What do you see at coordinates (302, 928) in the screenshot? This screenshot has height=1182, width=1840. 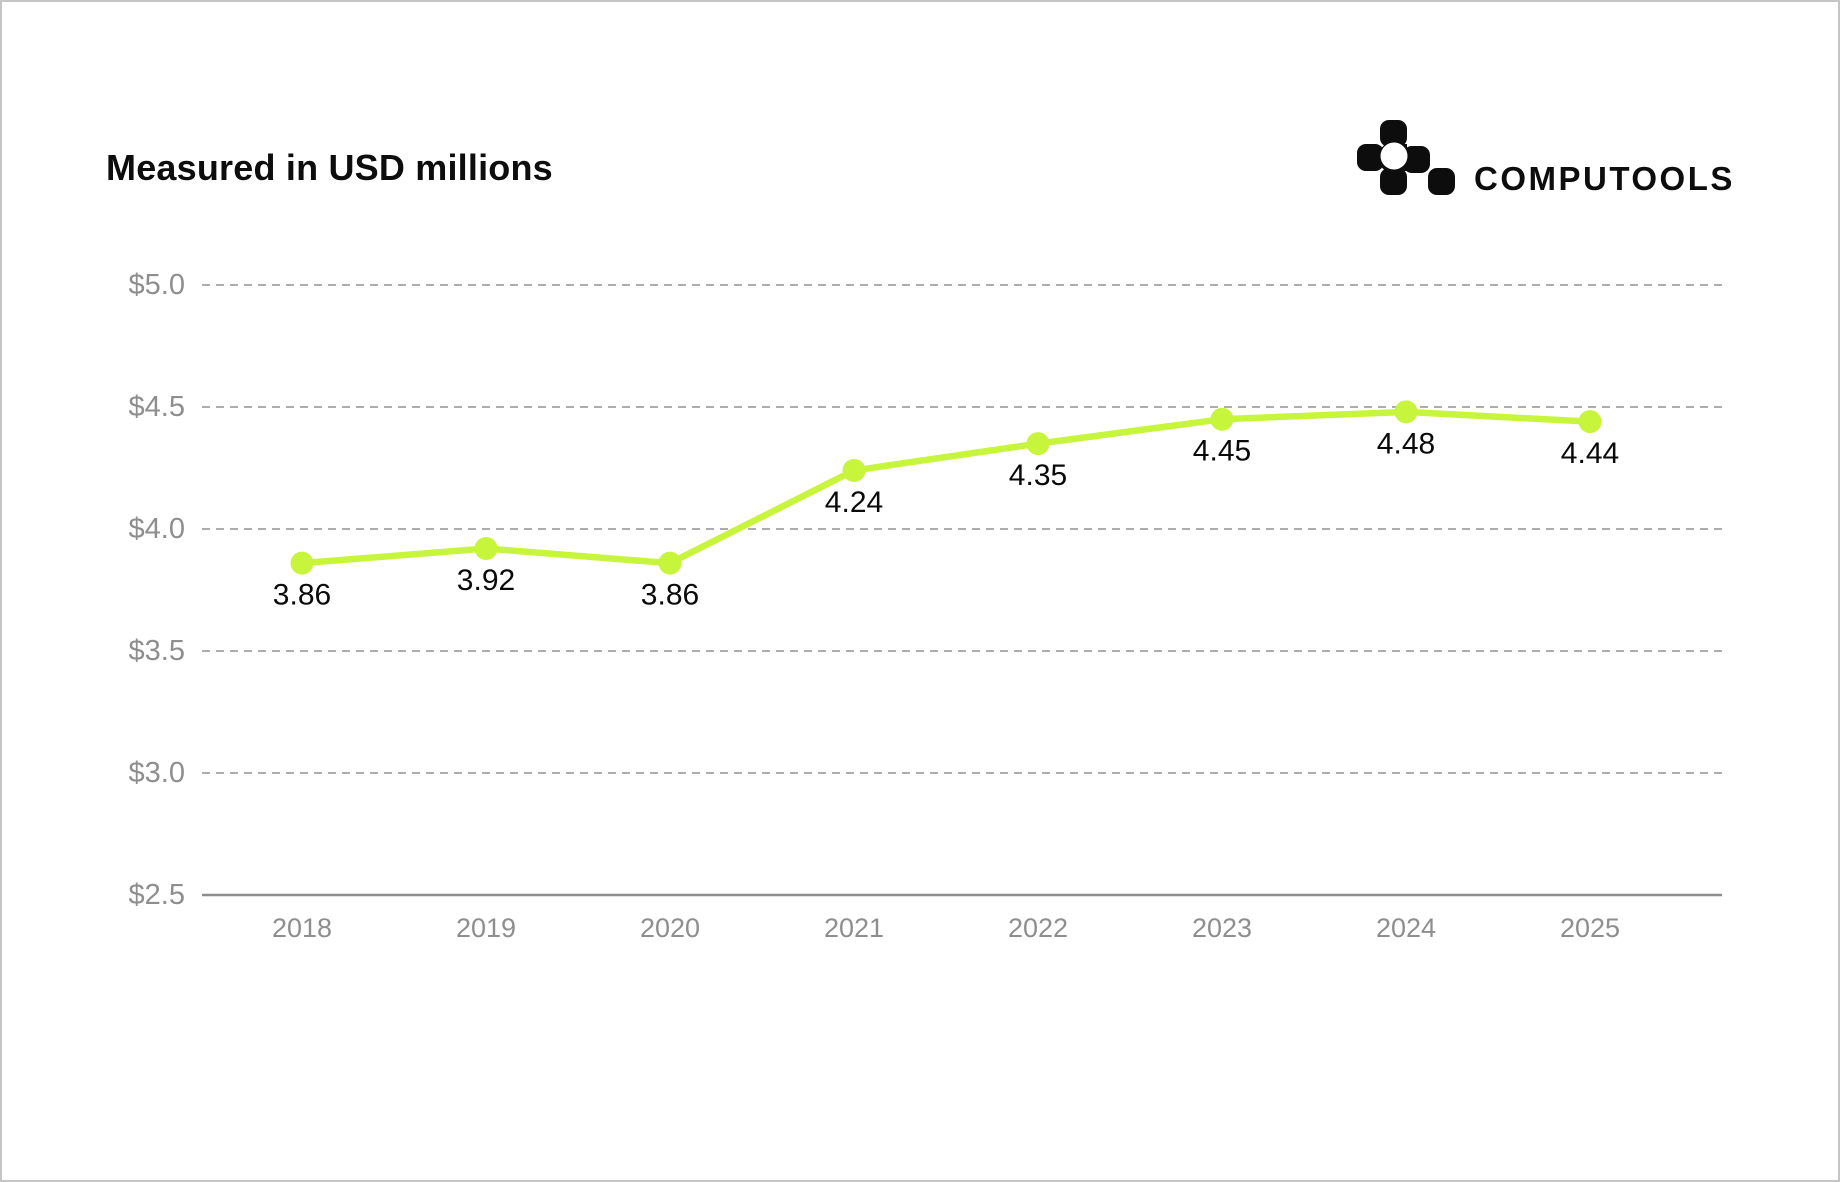 I see `x-tick-label: 2018` at bounding box center [302, 928].